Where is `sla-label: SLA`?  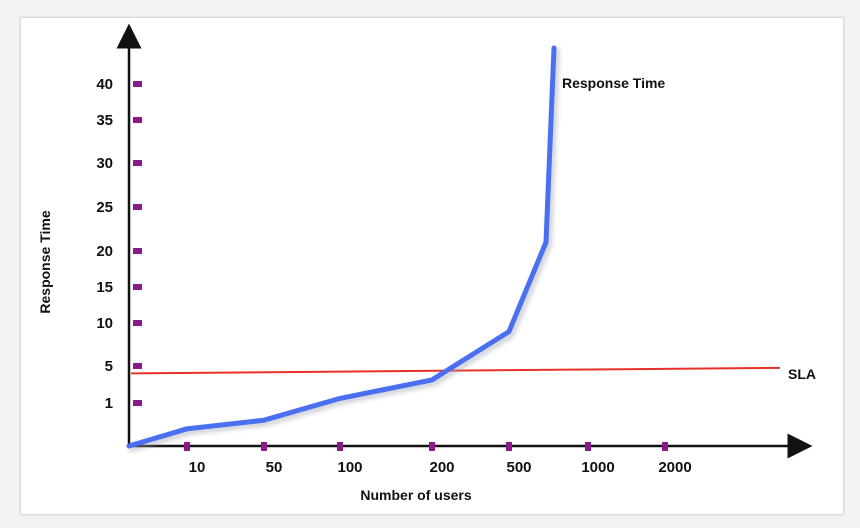
sla-label: SLA is located at coordinates (802, 374).